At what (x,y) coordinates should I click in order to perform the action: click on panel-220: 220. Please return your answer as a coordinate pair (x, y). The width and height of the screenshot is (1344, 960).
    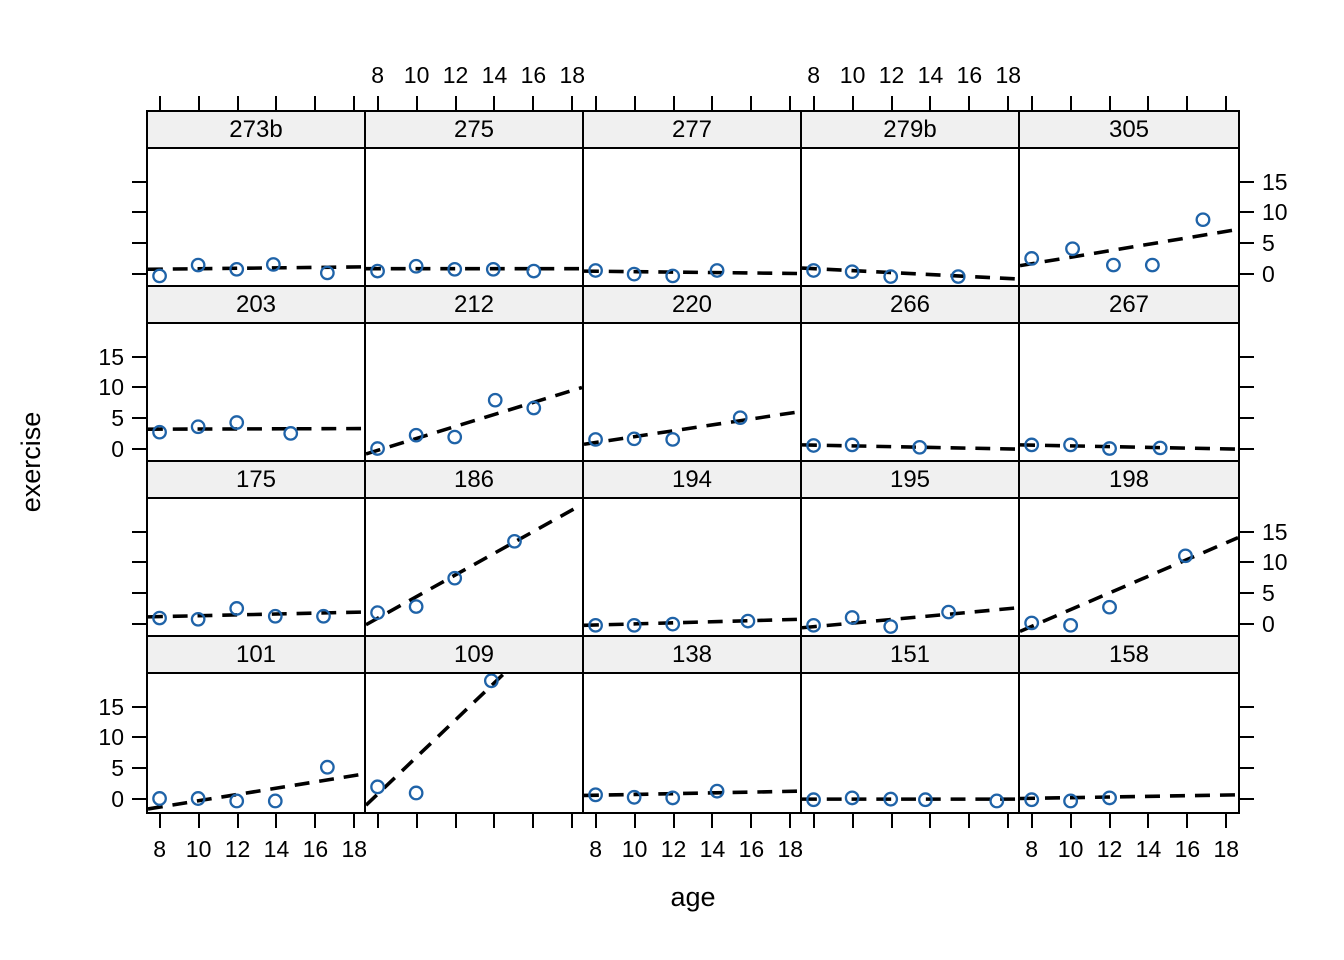
    Looking at the image, I should click on (693, 374).